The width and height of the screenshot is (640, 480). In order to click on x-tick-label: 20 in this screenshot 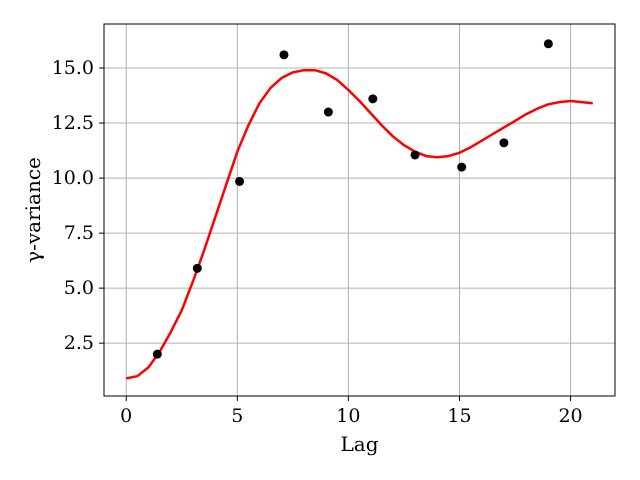, I will do `click(570, 416)`.